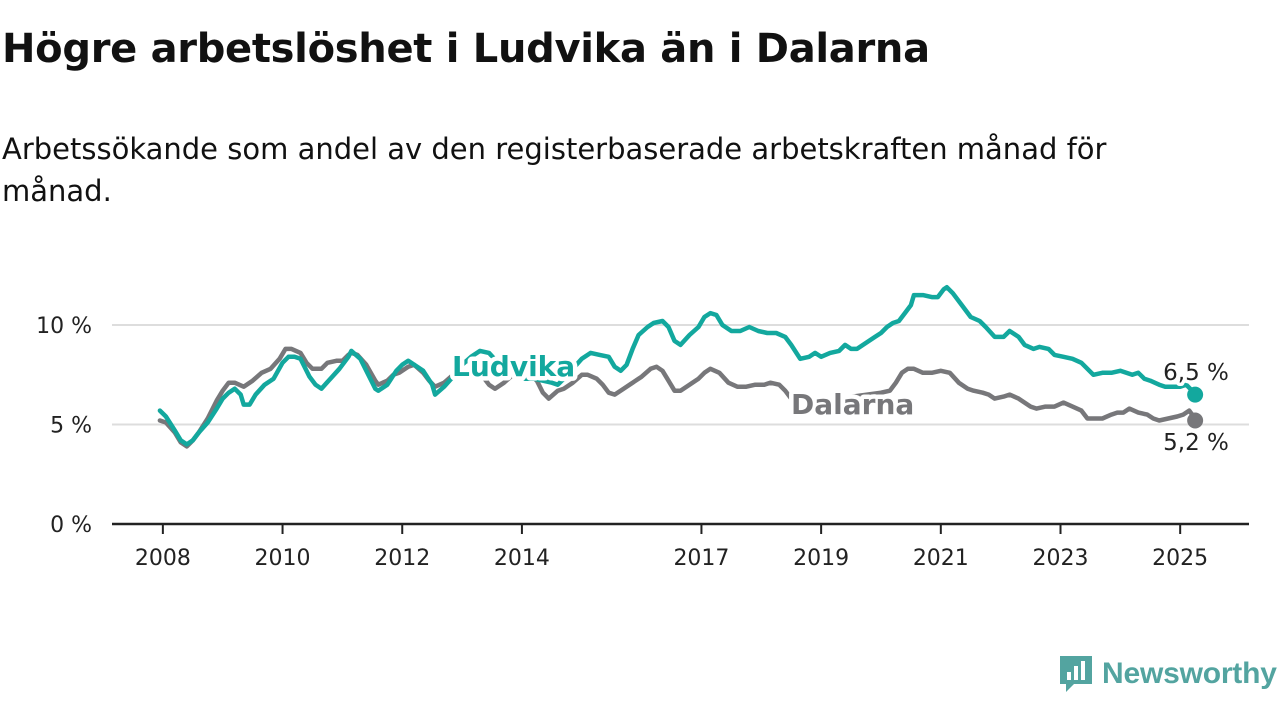  Describe the element at coordinates (1180, 558) in the screenshot. I see `x-tick-label: 2025` at that location.